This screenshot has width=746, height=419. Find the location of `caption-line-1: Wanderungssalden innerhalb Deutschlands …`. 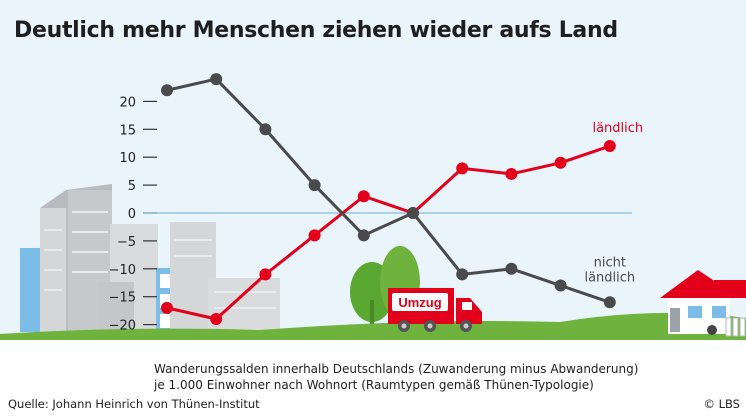

caption-line-1: Wanderungssalden innerhalb Deutschlands … is located at coordinates (396, 369).